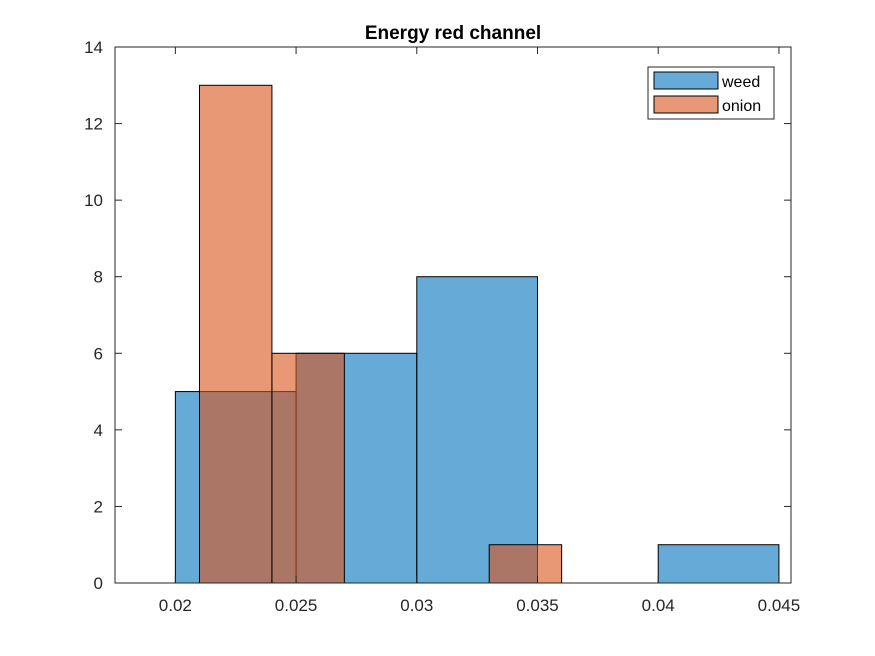 Image resolution: width=875 pixels, height=656 pixels. Describe the element at coordinates (175, 605) in the screenshot. I see `x-tick-label: 0.02` at that location.